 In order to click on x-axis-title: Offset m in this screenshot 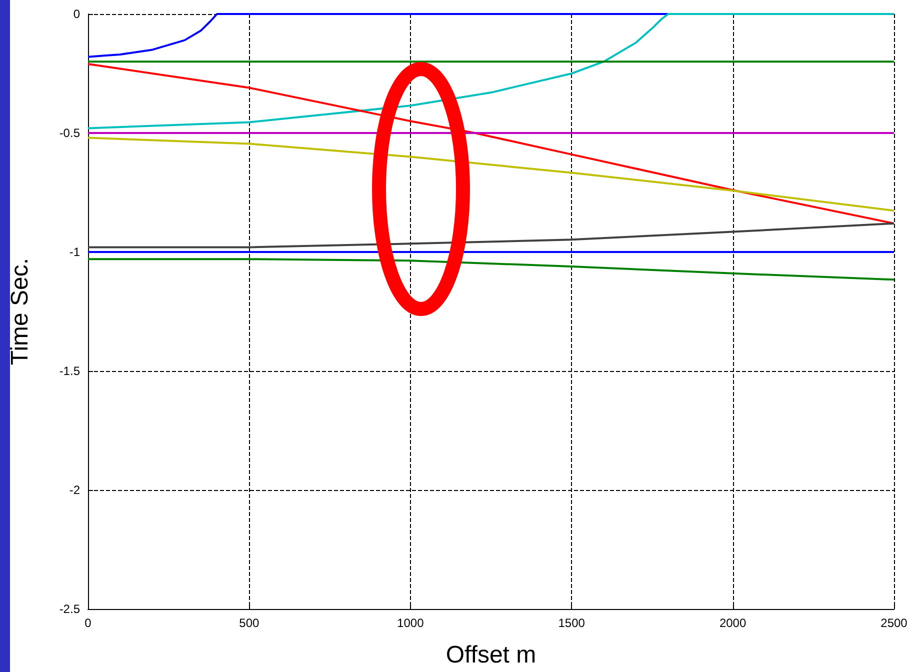, I will do `click(491, 655)`.